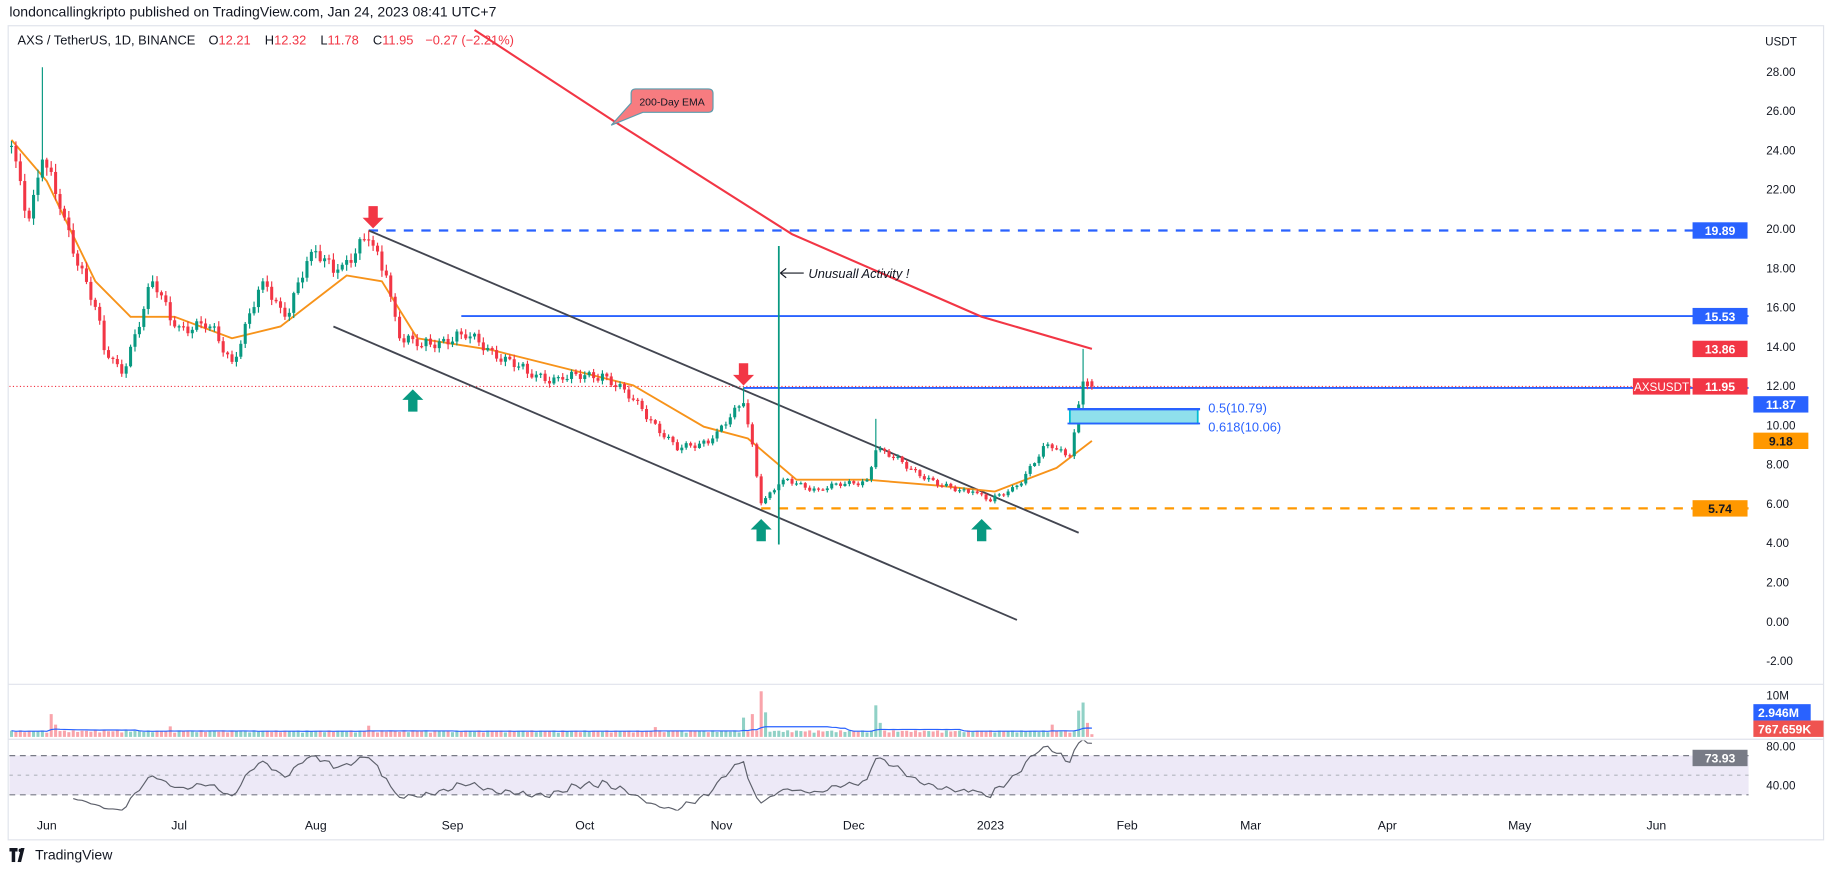 This screenshot has height=875, width=1834. Describe the element at coordinates (1781, 441) in the screenshot. I see `price-axis-tag: 9.18` at that location.